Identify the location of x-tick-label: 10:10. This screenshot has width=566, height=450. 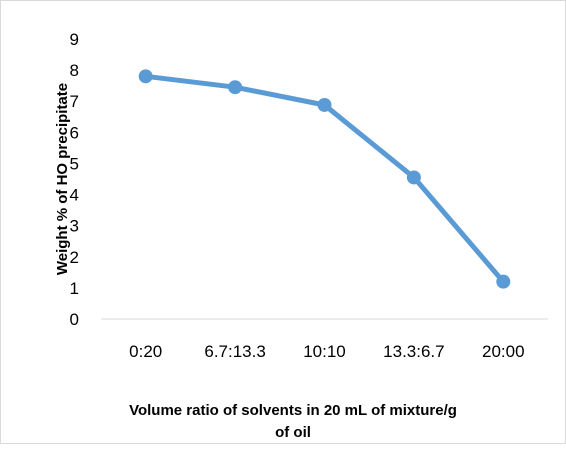
(324, 351).